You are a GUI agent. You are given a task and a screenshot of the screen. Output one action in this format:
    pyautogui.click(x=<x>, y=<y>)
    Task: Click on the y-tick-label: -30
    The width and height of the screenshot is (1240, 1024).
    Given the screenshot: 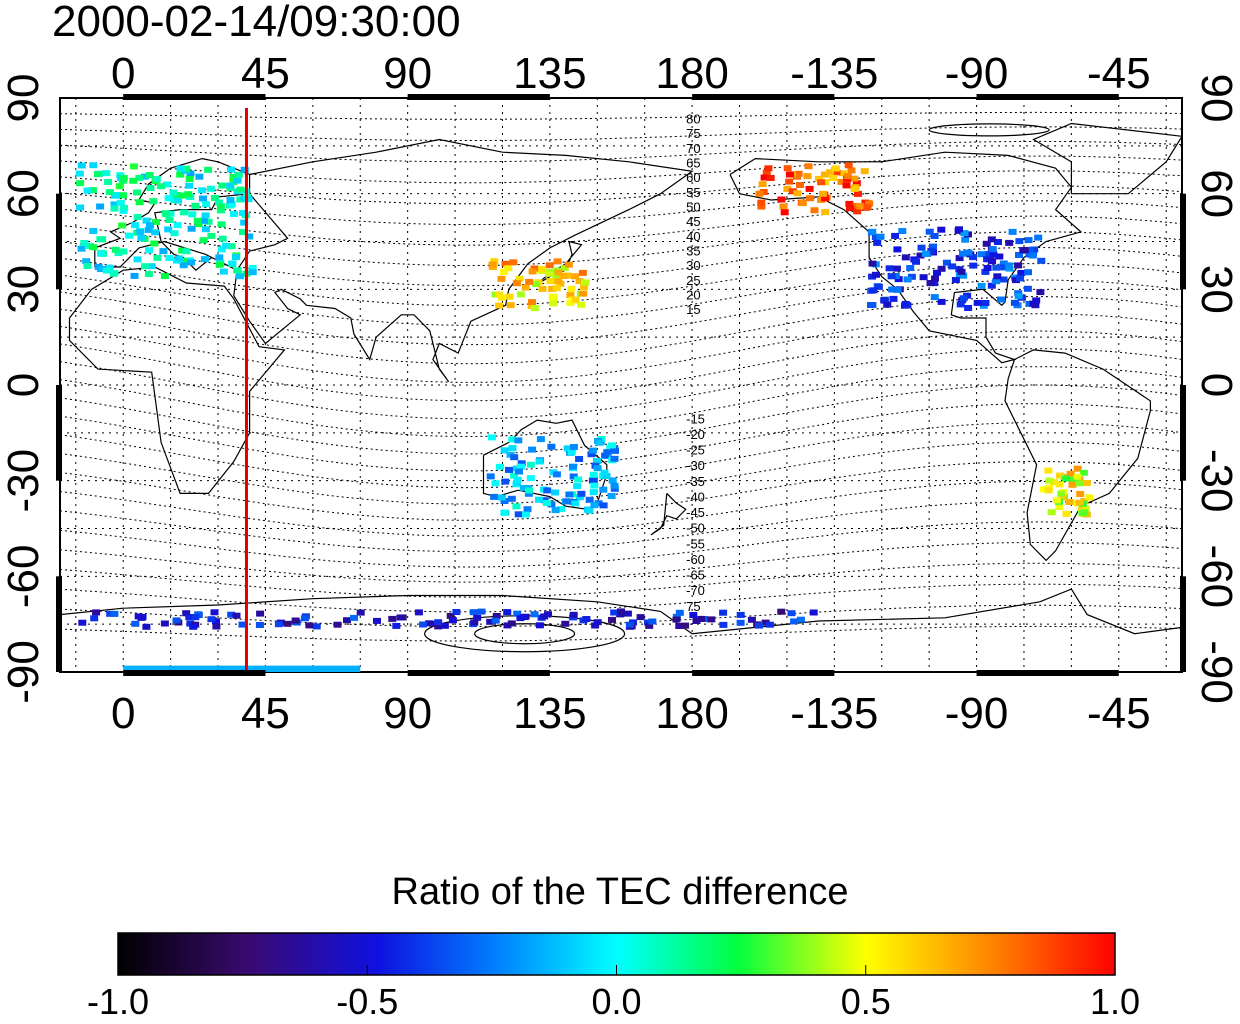 What is the action you would take?
    pyautogui.click(x=24, y=481)
    